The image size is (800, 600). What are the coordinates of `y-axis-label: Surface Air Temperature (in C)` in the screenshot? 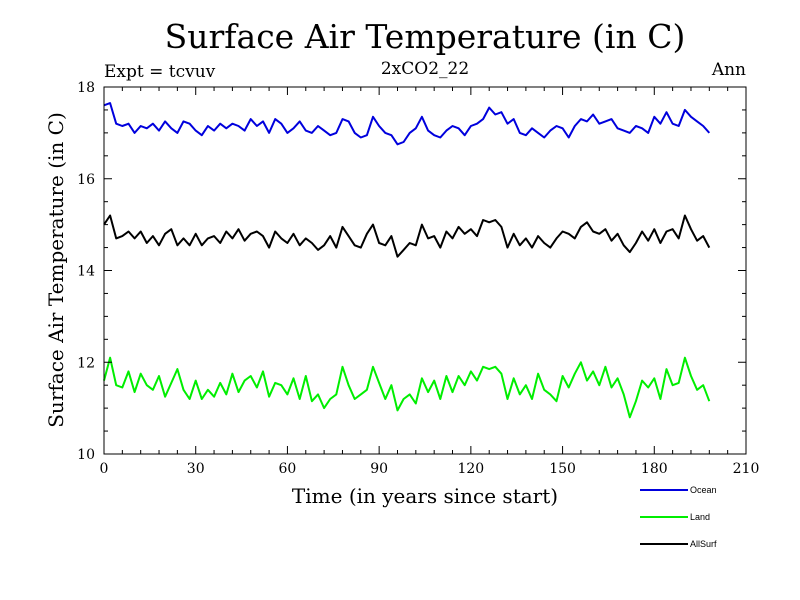 It's located at (56, 270).